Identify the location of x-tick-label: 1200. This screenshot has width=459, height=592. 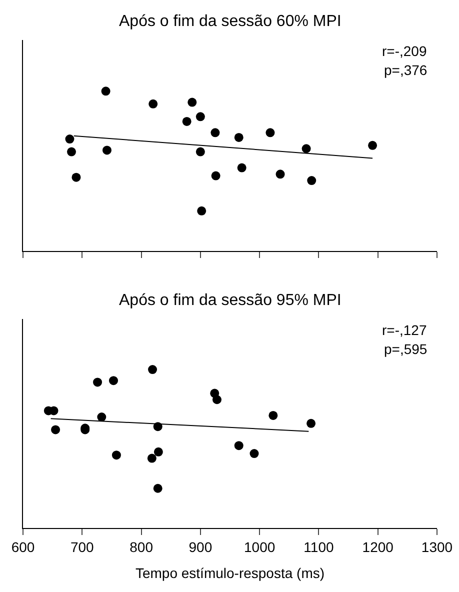
(378, 546).